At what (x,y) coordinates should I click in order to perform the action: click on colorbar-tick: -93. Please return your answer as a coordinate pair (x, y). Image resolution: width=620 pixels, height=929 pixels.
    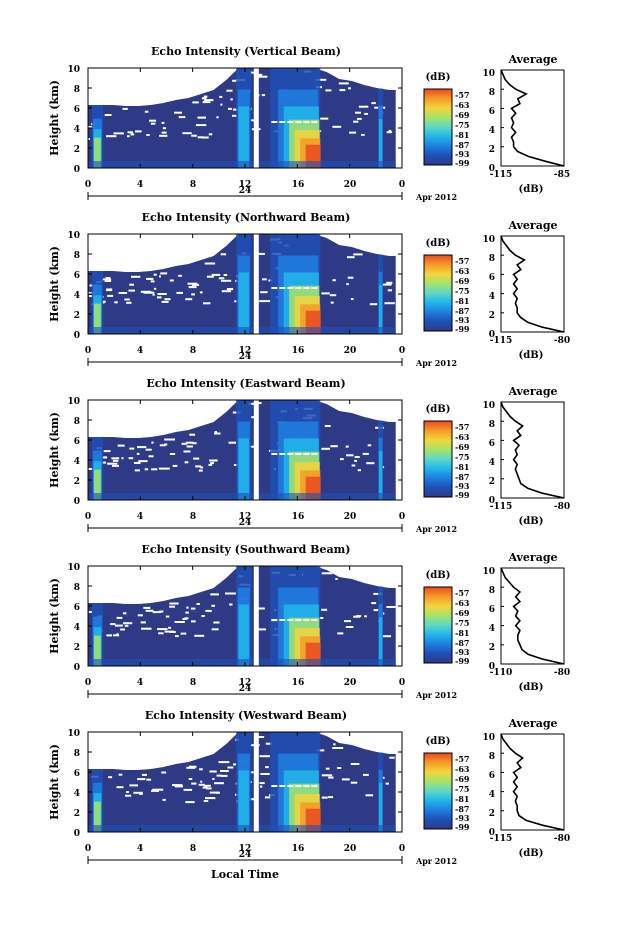
    Looking at the image, I should click on (462, 154).